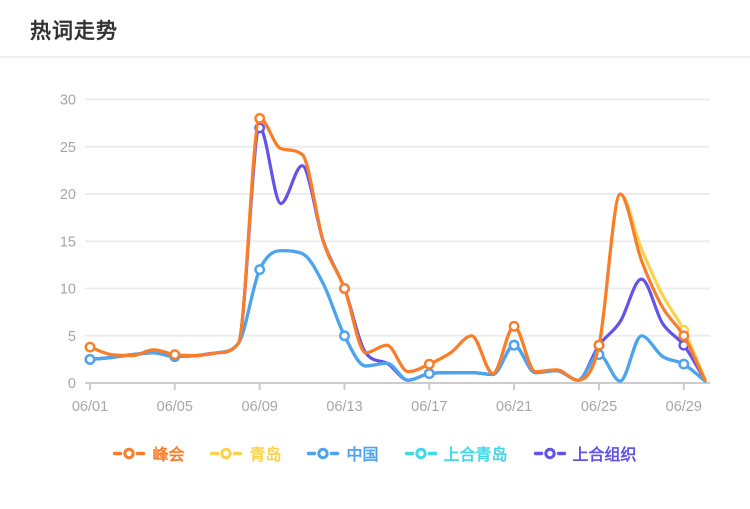 This screenshot has height=509, width=750. I want to click on x-axis-label: 06/17, so click(429, 407).